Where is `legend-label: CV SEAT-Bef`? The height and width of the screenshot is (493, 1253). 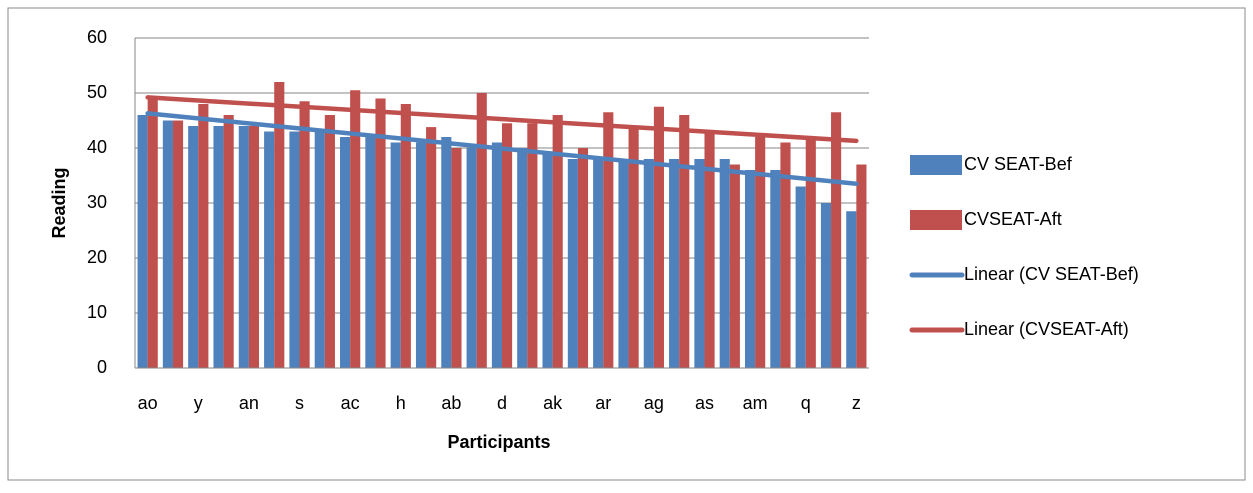
legend-label: CV SEAT-Bef is located at coordinates (1018, 164).